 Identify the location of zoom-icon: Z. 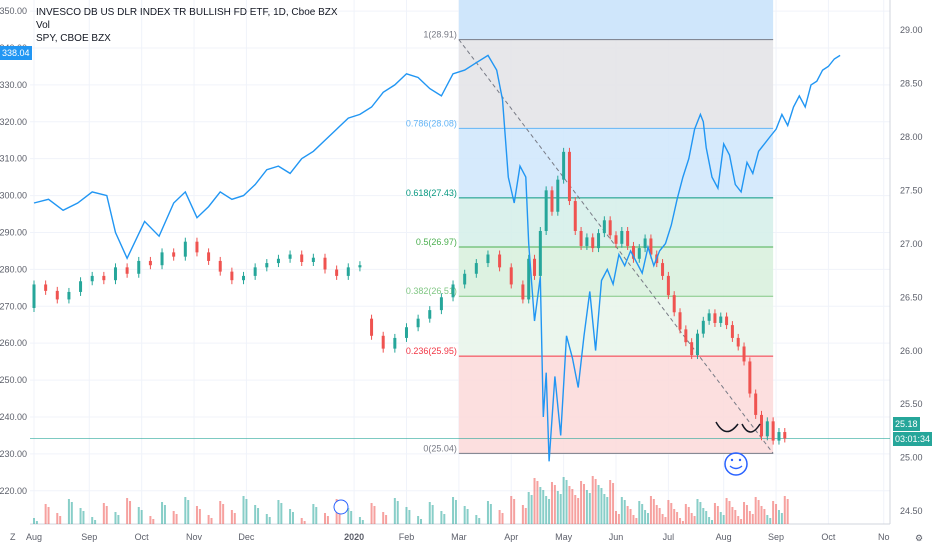
(13, 537).